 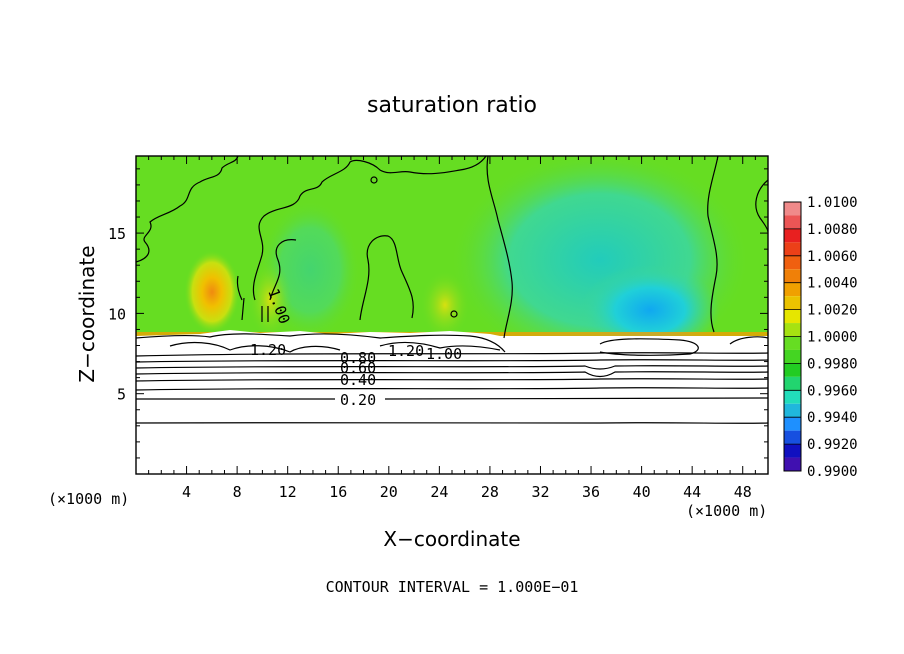 What do you see at coordinates (540, 492) in the screenshot?
I see `x-tick-label: 32` at bounding box center [540, 492].